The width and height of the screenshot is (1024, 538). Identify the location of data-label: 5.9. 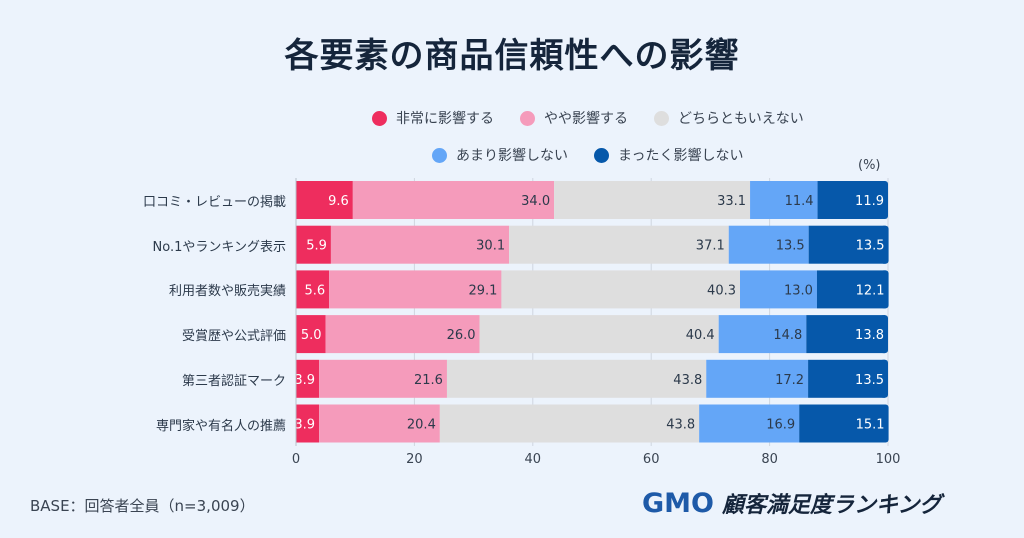
(316, 246).